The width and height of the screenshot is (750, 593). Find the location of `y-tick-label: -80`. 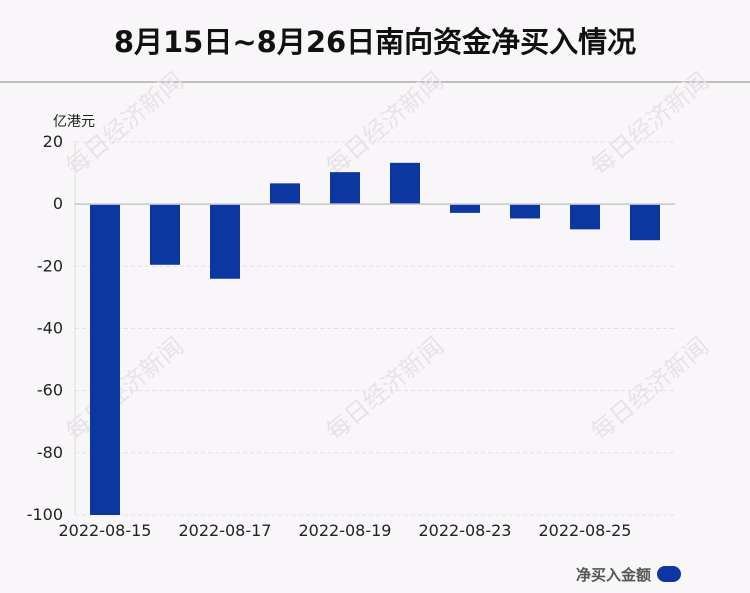

y-tick-label: -80 is located at coordinates (50, 452).